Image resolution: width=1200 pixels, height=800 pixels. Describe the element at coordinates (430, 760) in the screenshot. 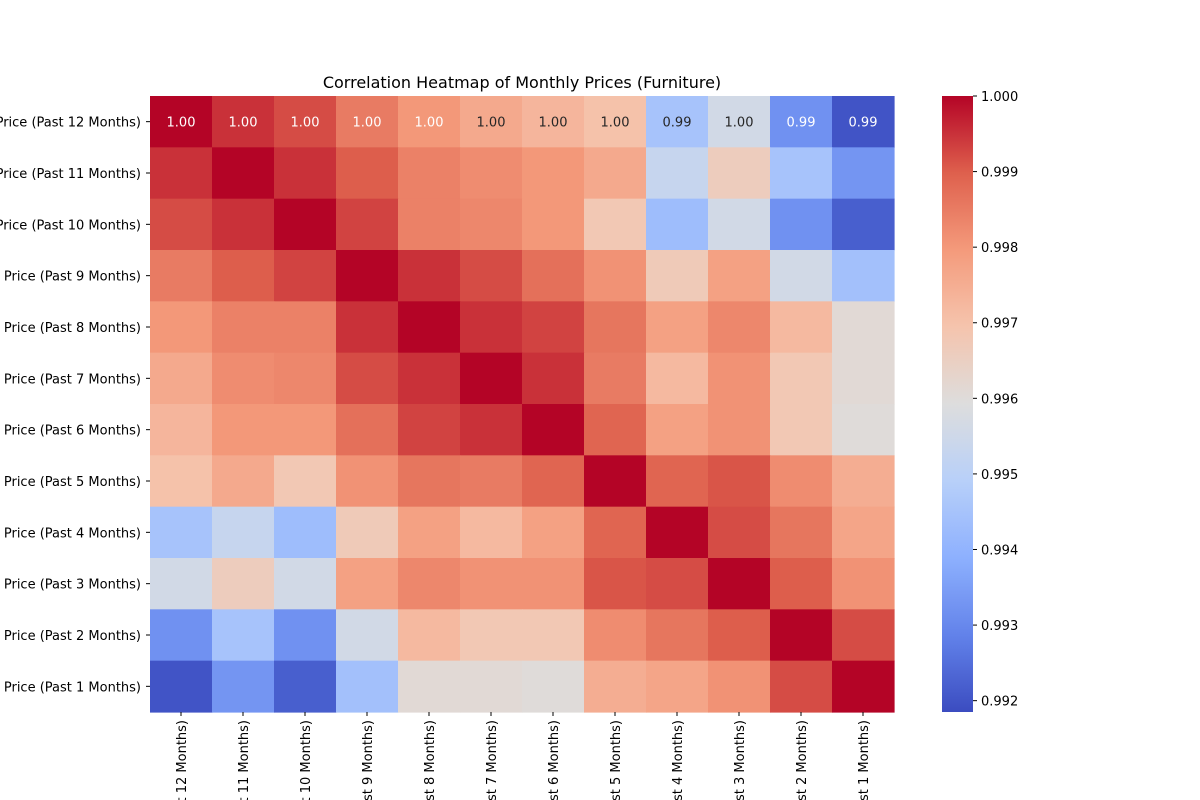

I see `x-tick-label: Price (Past 8 Months)` at that location.